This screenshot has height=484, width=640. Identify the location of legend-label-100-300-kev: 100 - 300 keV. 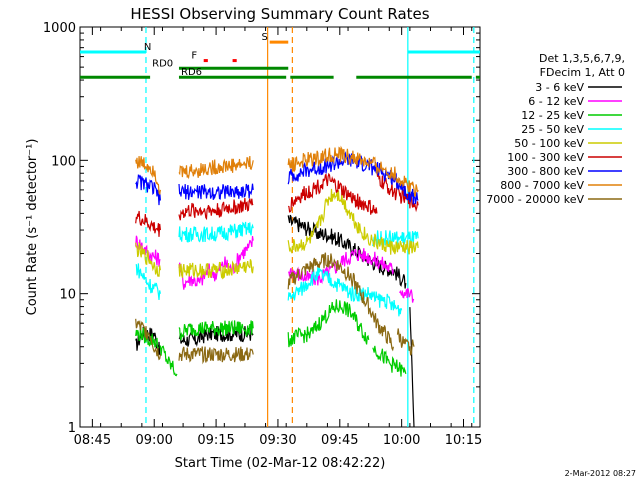
(545, 157).